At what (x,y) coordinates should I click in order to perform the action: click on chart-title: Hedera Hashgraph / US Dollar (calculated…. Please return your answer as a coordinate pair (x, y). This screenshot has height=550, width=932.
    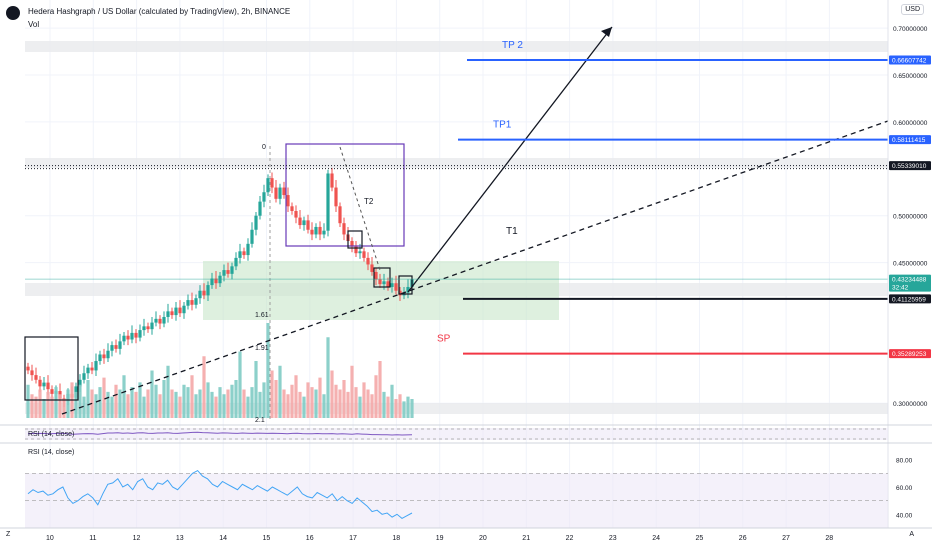
    Looking at the image, I should click on (159, 11).